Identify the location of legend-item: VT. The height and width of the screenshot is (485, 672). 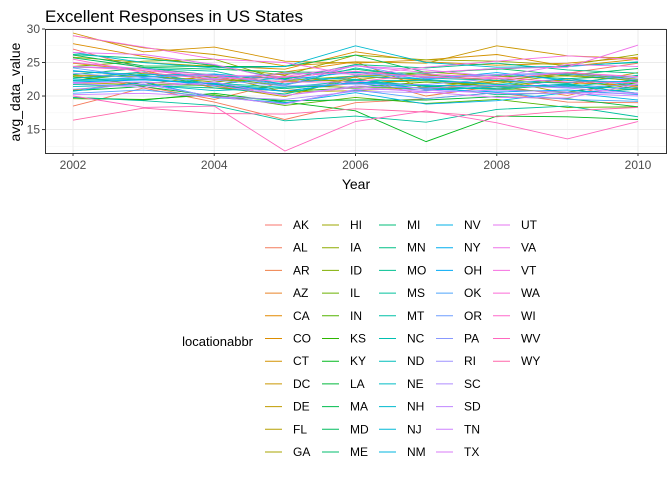
(515, 270).